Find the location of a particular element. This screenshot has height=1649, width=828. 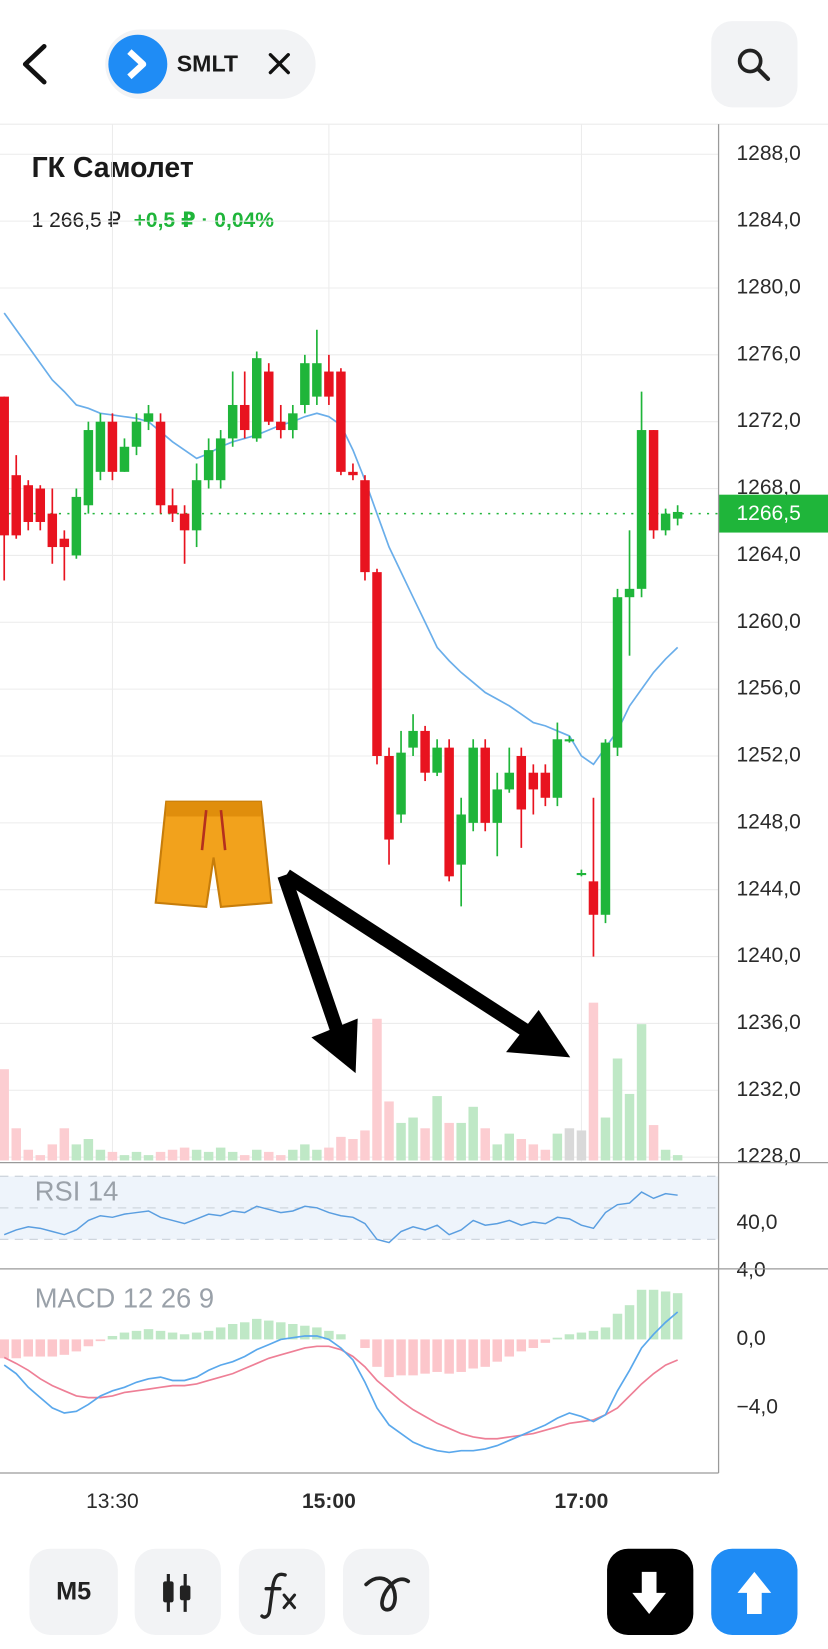

arrows is located at coordinates (424, 971).